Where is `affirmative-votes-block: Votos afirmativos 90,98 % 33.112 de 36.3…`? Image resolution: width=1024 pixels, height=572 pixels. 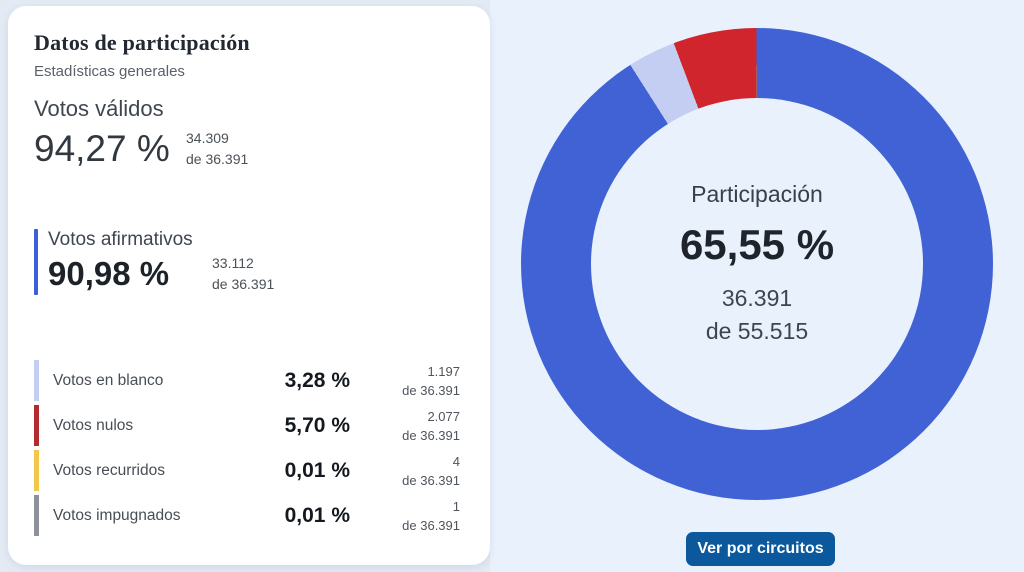 affirmative-votes-block: Votos afirmativos 90,98 % 33.112 de 36.3… is located at coordinates (154, 262).